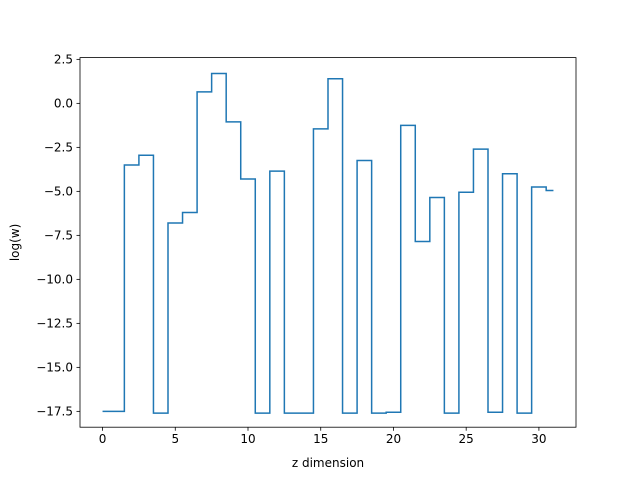 This screenshot has height=480, width=640. Describe the element at coordinates (54, 324) in the screenshot. I see `y-tick-label: −12.5` at that location.